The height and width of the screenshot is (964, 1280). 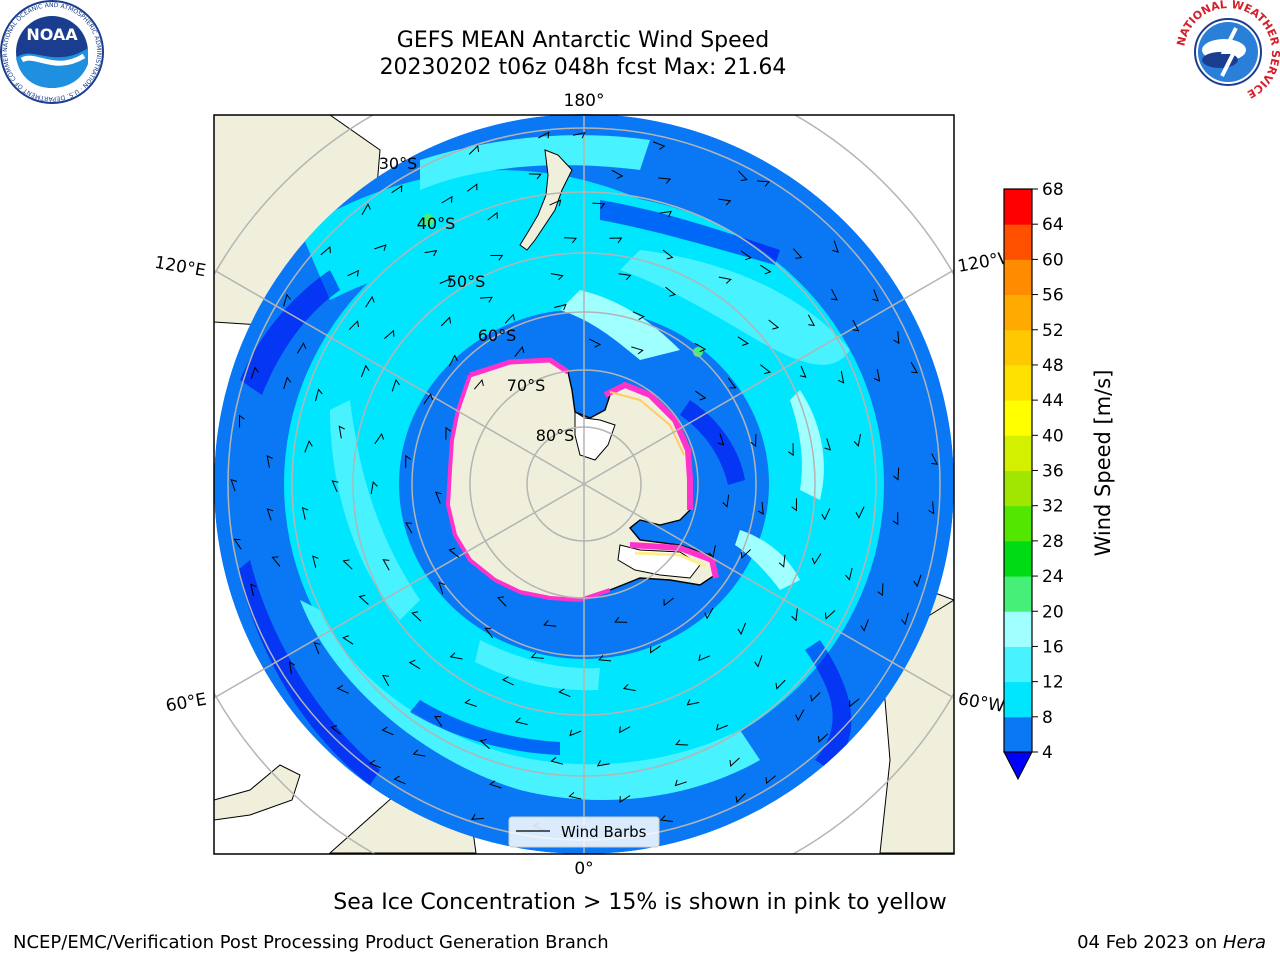 What do you see at coordinates (1053, 577) in the screenshot?
I see `colorbar-tick-label: 24` at bounding box center [1053, 577].